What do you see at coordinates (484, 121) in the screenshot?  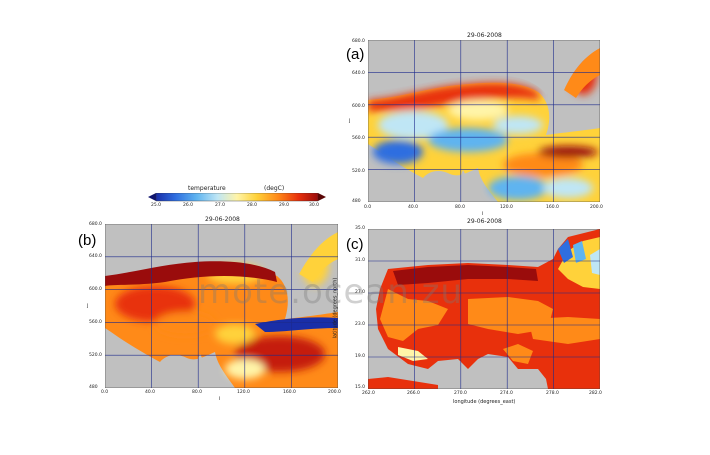 I see `map-a` at bounding box center [484, 121].